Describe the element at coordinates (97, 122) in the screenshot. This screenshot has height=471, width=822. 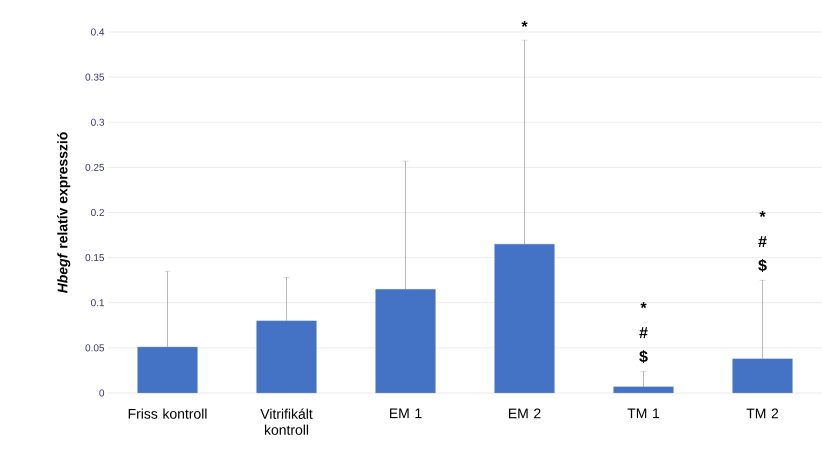
I see `y-tick-label: 0.3` at that location.